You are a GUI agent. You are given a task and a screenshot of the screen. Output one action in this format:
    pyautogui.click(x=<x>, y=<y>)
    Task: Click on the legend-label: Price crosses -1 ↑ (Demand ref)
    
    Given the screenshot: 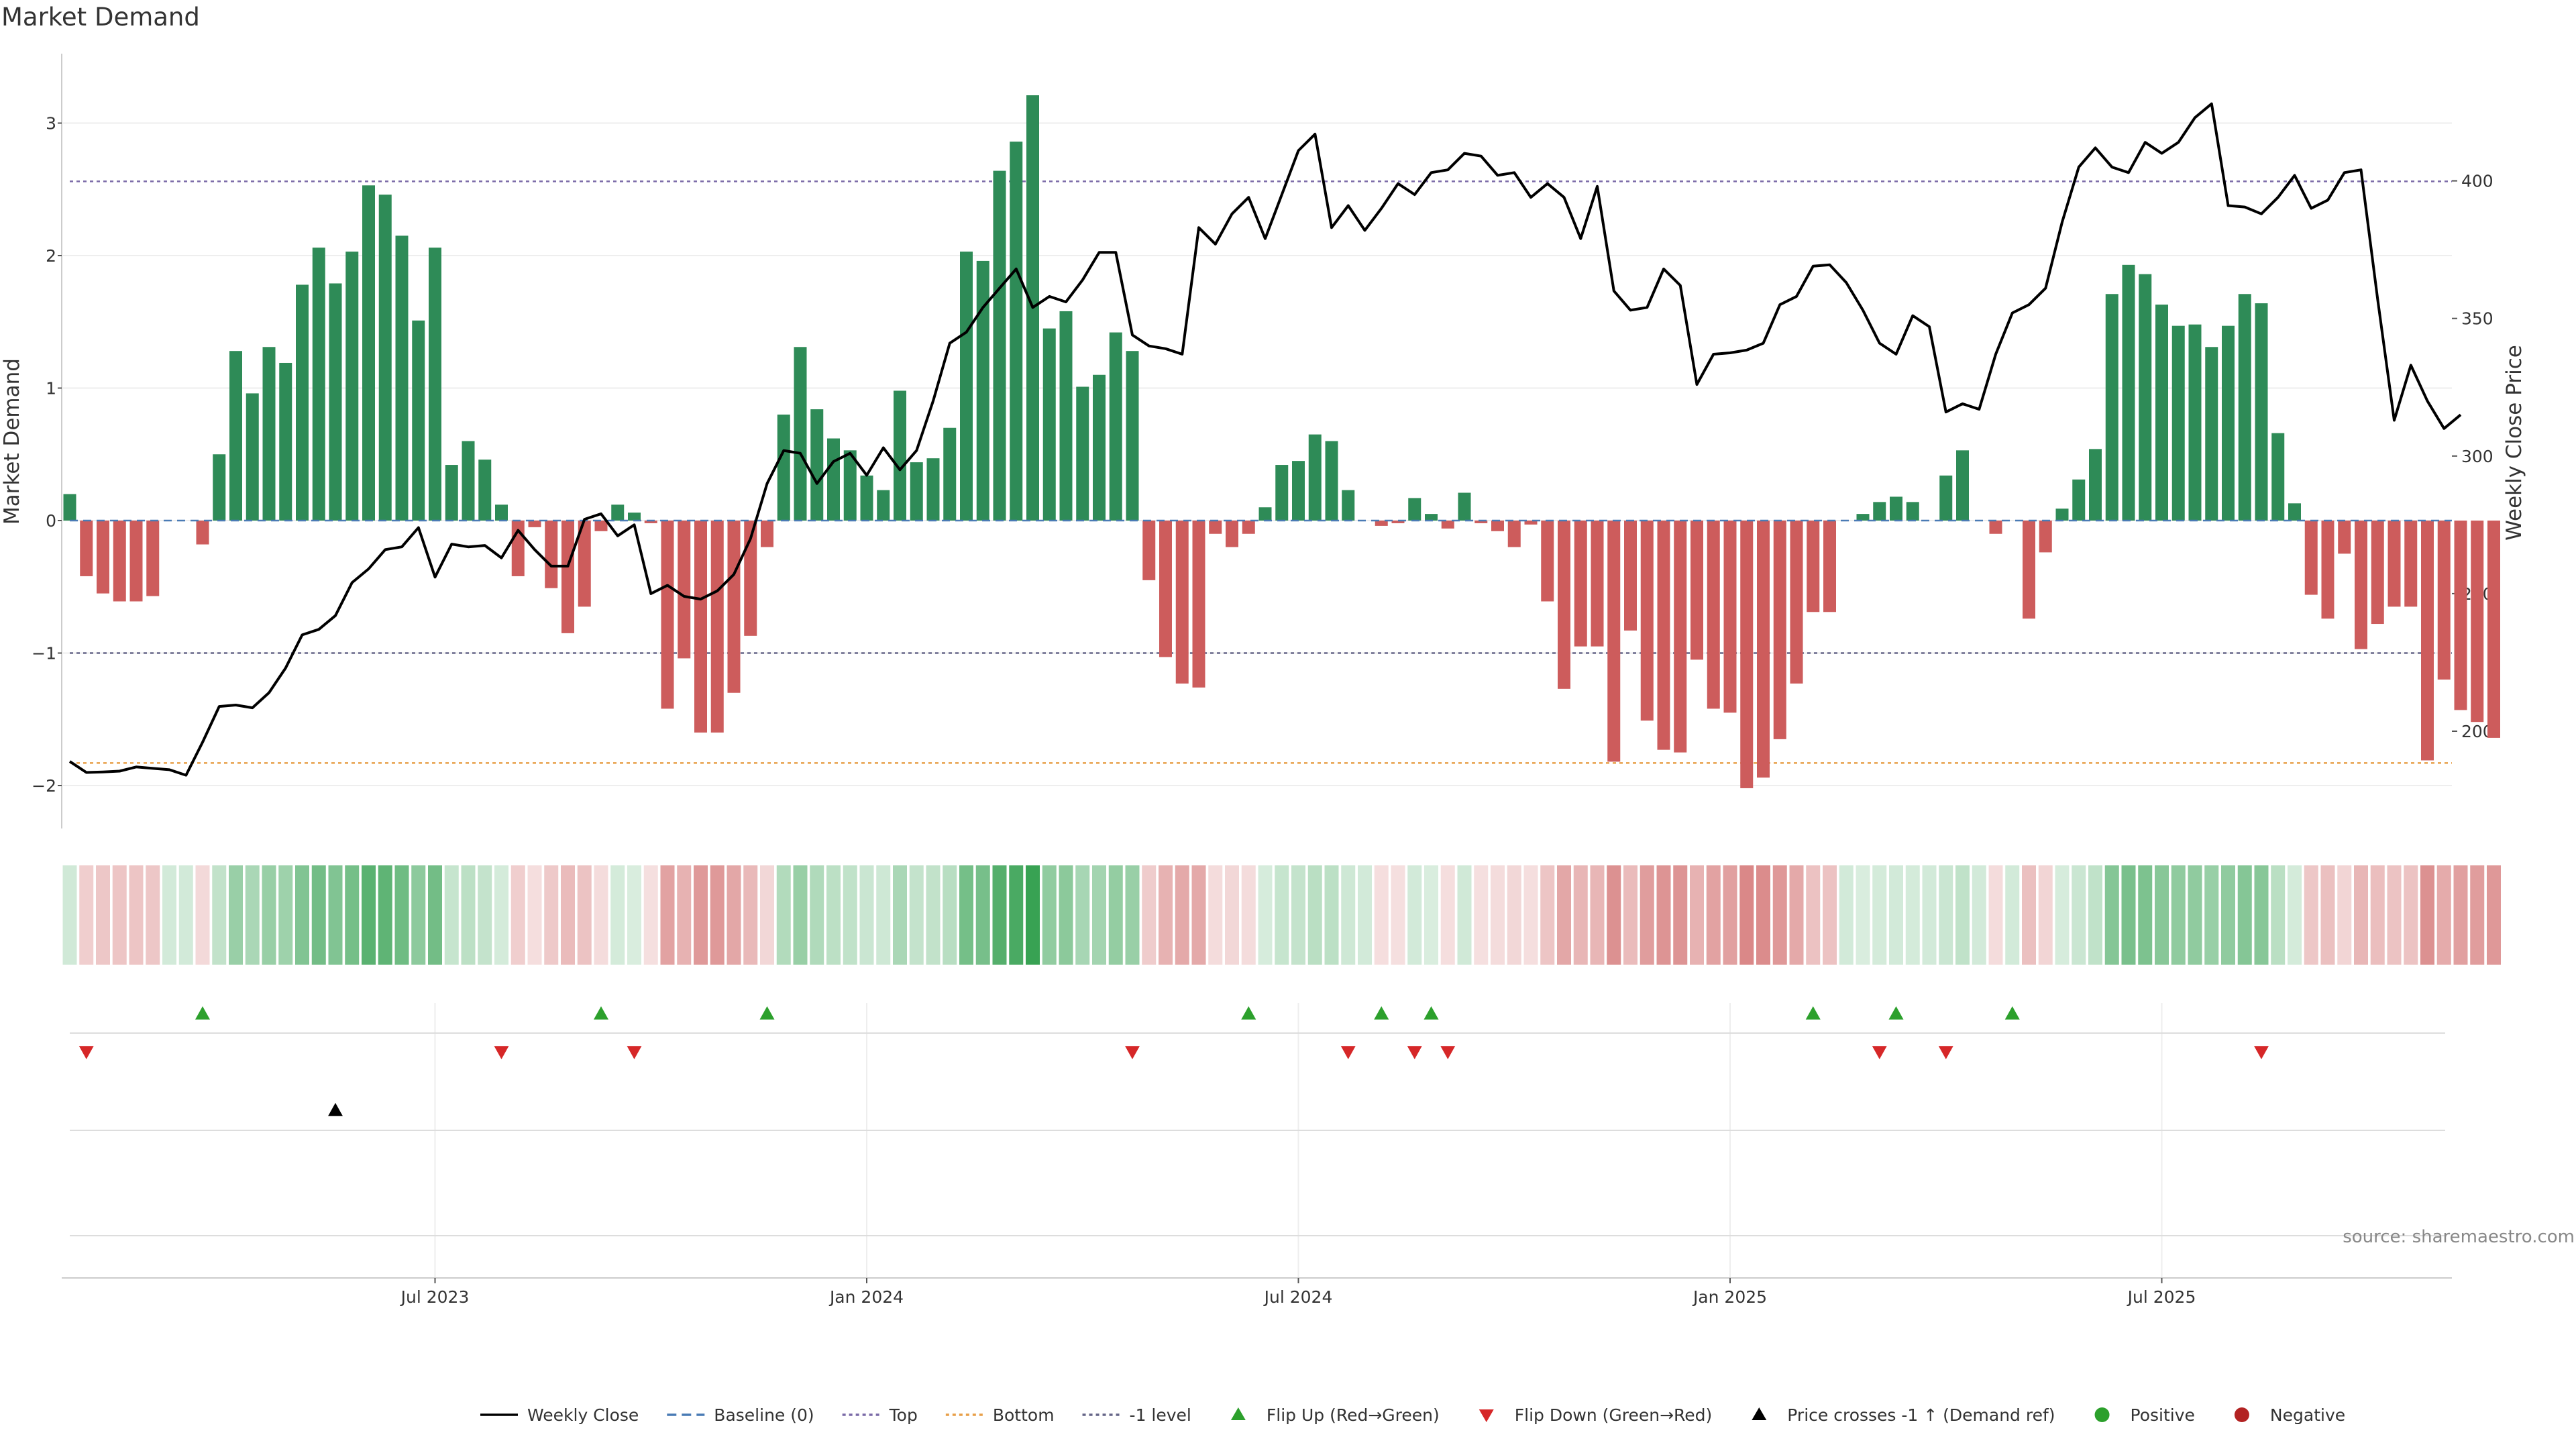 What is the action you would take?
    pyautogui.click(x=1921, y=1415)
    